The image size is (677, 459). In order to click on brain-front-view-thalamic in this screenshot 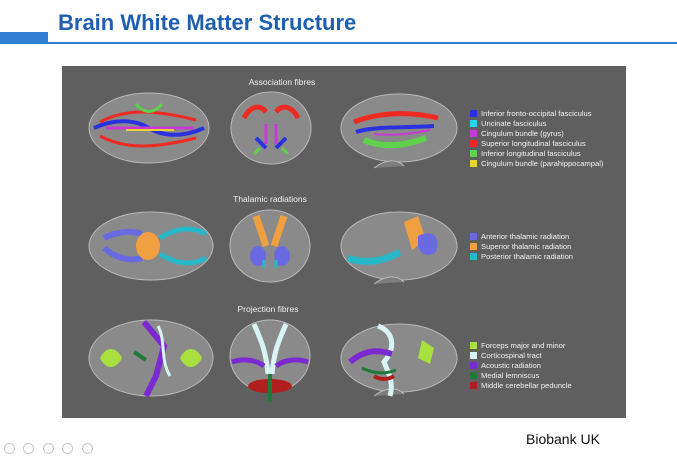, I will do `click(270, 246)`.